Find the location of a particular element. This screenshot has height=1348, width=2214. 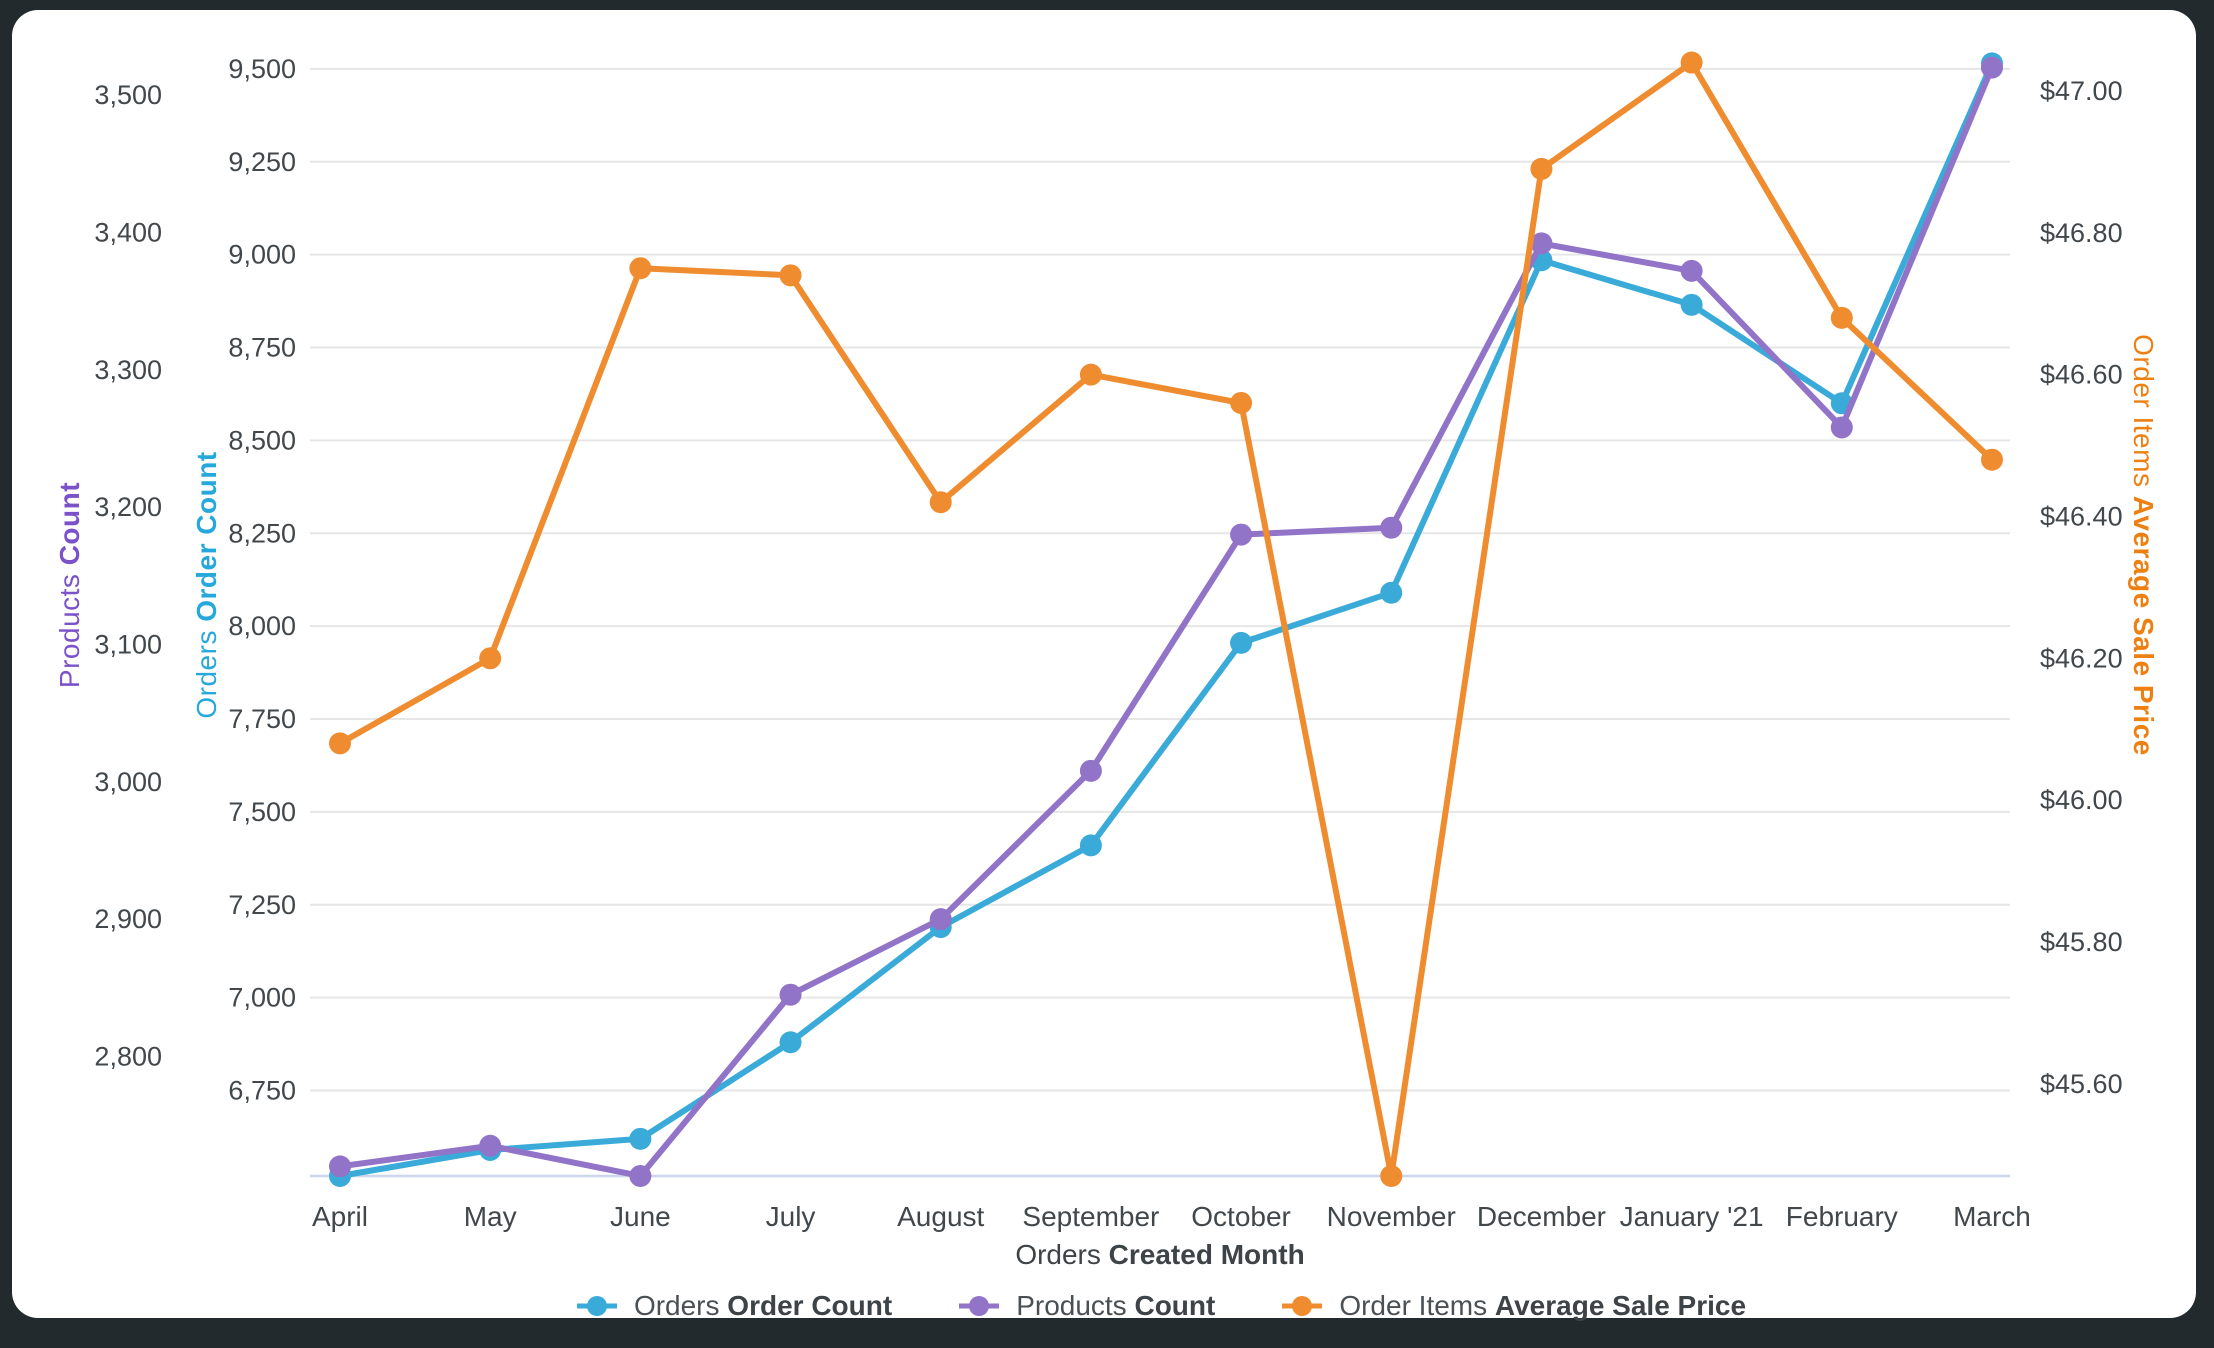

products-count-axis-title: Products Count is located at coordinates (70, 585).